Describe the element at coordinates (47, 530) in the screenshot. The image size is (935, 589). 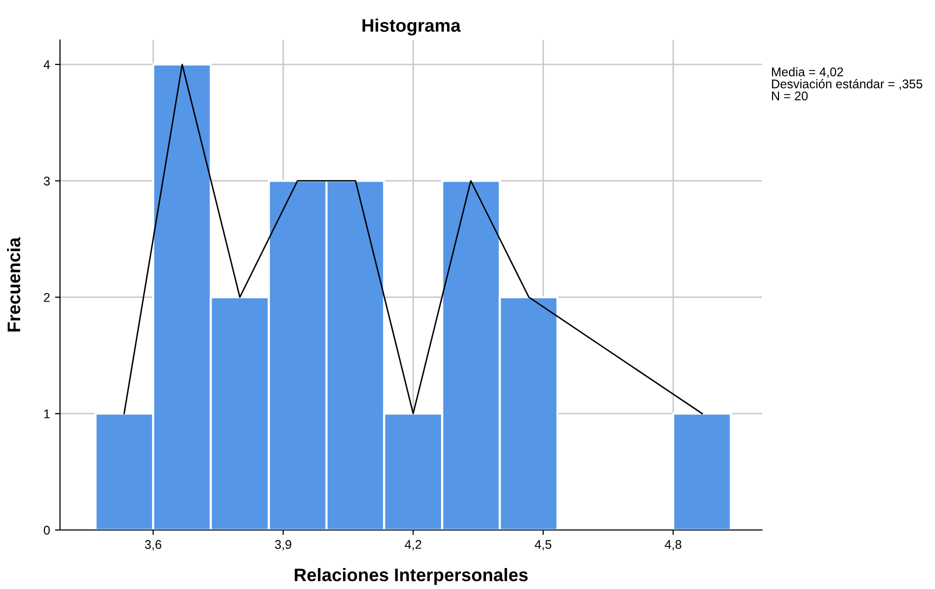
I see `y-tick-label: 0` at that location.